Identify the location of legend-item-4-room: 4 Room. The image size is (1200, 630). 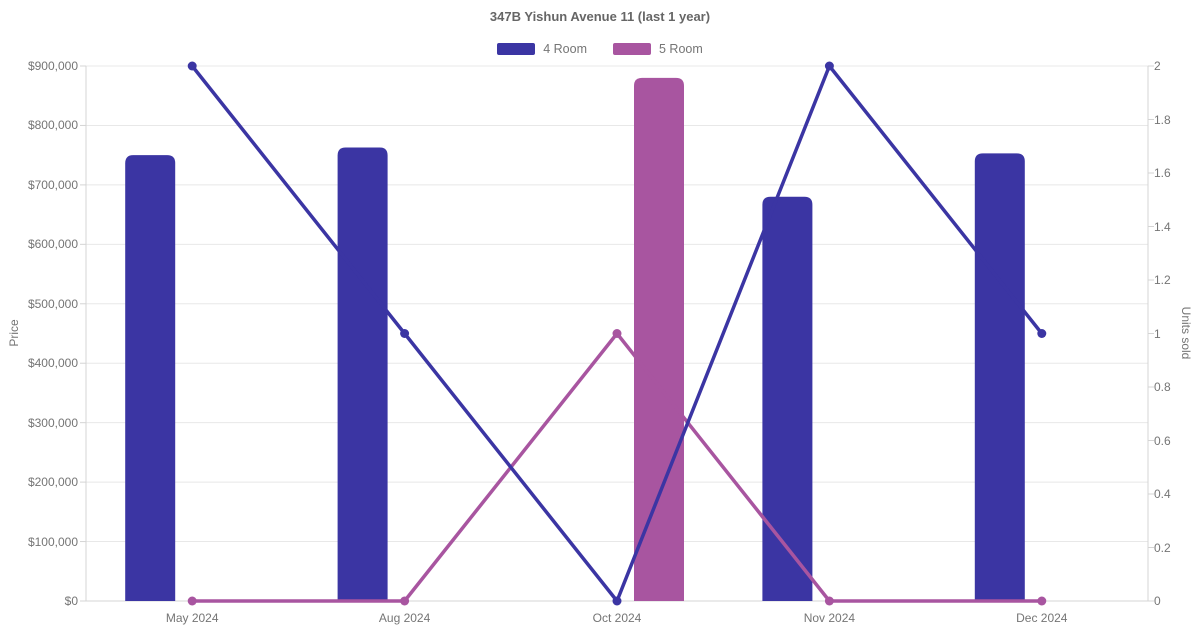
(542, 49).